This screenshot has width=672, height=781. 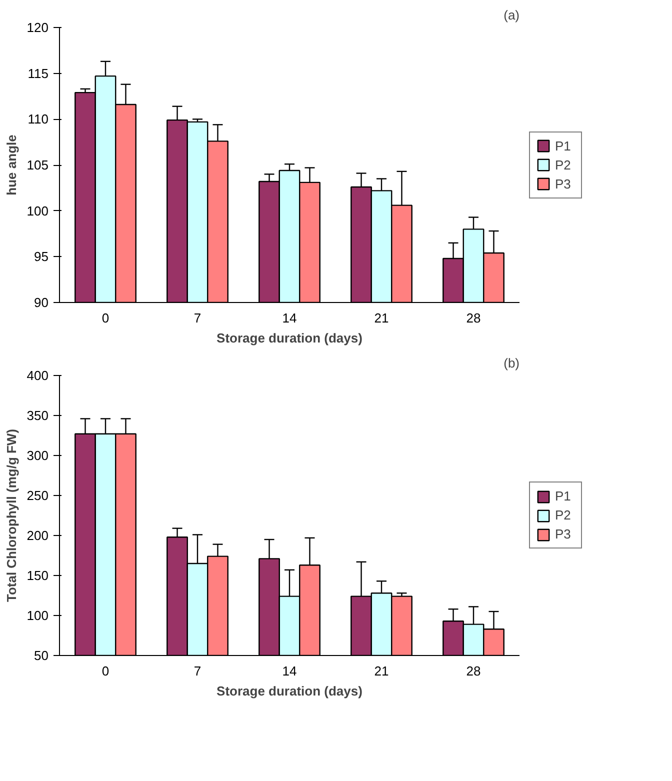 What do you see at coordinates (37, 495) in the screenshot?
I see `y-tick-label: 250` at bounding box center [37, 495].